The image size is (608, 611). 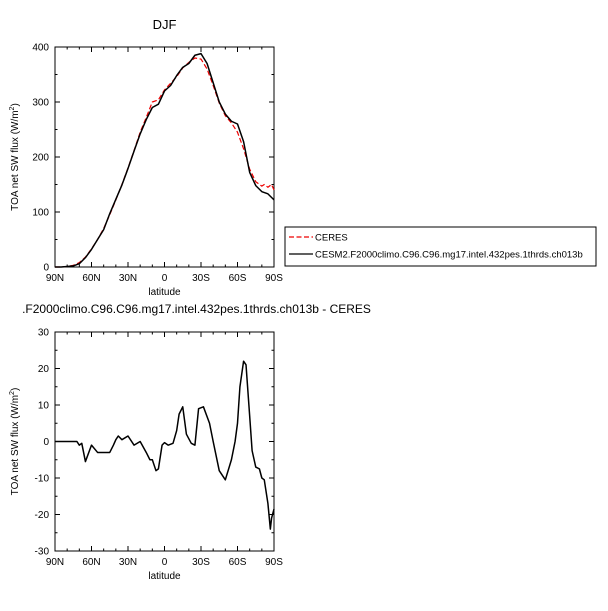 I want to click on series-line-ceres, so click(x=165, y=162).